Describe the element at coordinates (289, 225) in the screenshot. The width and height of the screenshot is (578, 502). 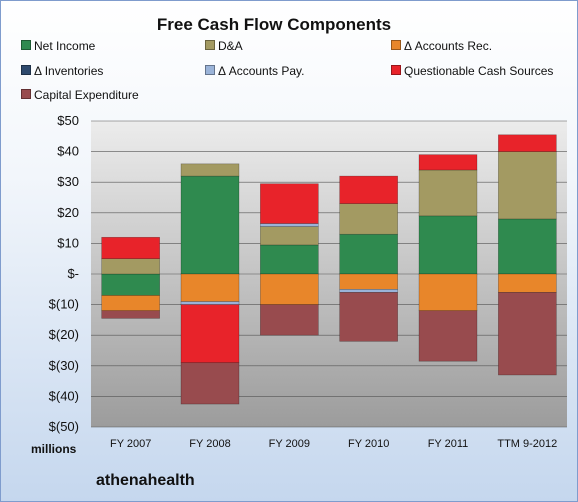
I see `bar-accounts-pay-fy-2009` at that location.